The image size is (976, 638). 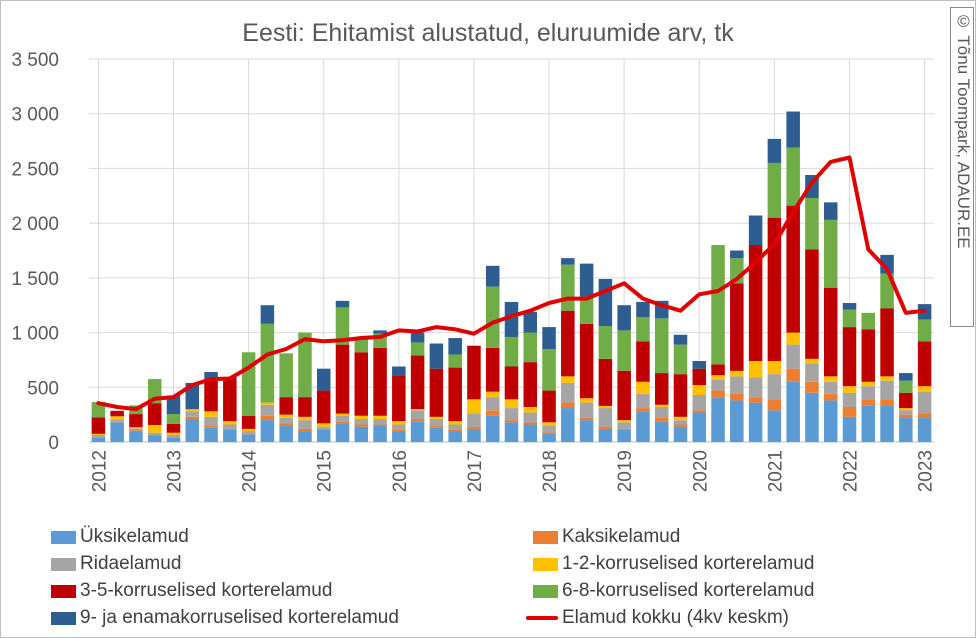 What do you see at coordinates (673, 564) in the screenshot?
I see `legend-item-1-2-korruselised: 1-2-korruselised korterelamud` at bounding box center [673, 564].